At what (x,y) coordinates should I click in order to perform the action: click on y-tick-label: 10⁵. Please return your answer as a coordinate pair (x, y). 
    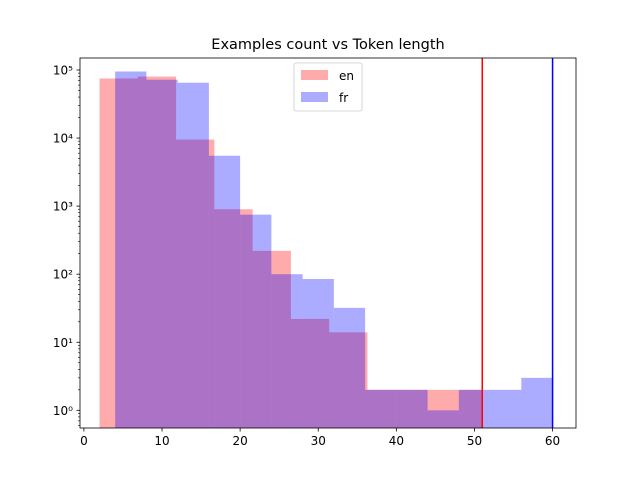
    Looking at the image, I should click on (63, 70).